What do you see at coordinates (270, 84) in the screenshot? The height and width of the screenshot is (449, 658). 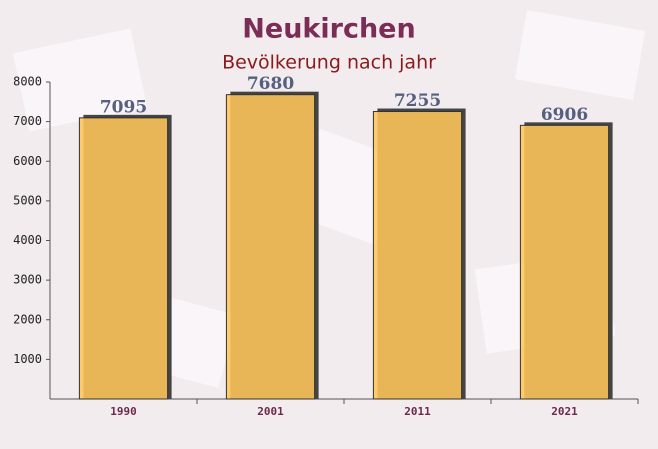 I see `value-label: 7680` at bounding box center [270, 84].